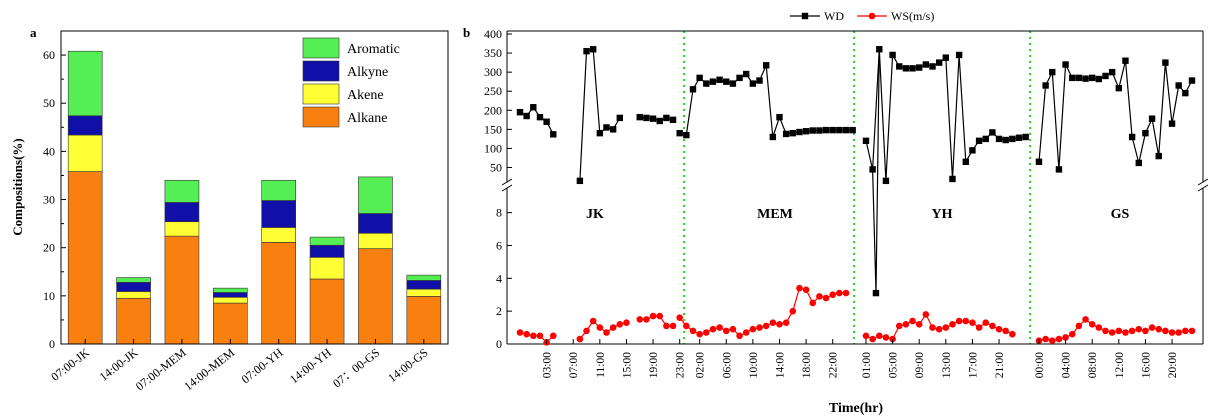  Describe the element at coordinates (310, 365) in the screenshot. I see `a-x-tick-label: 14:00-YH` at that location.